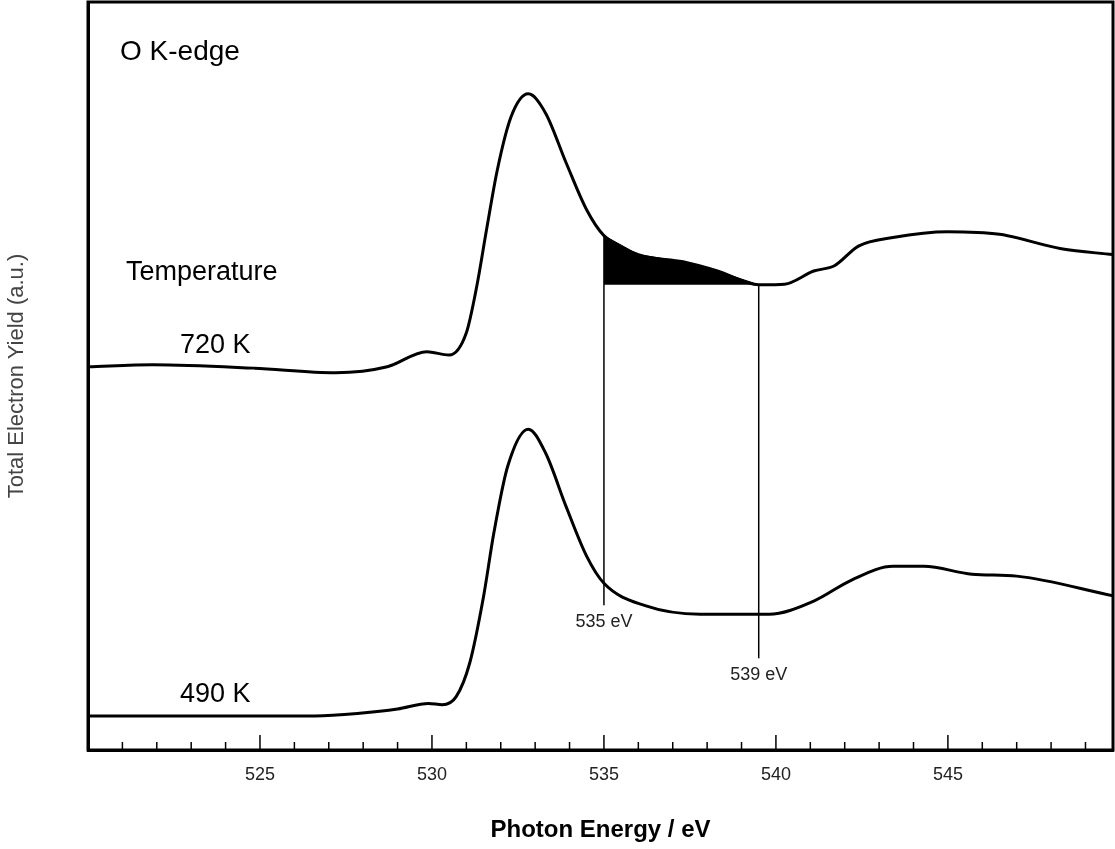 This screenshot has height=849, width=1115. Describe the element at coordinates (603, 773) in the screenshot. I see `x-tick-label: 535` at that location.